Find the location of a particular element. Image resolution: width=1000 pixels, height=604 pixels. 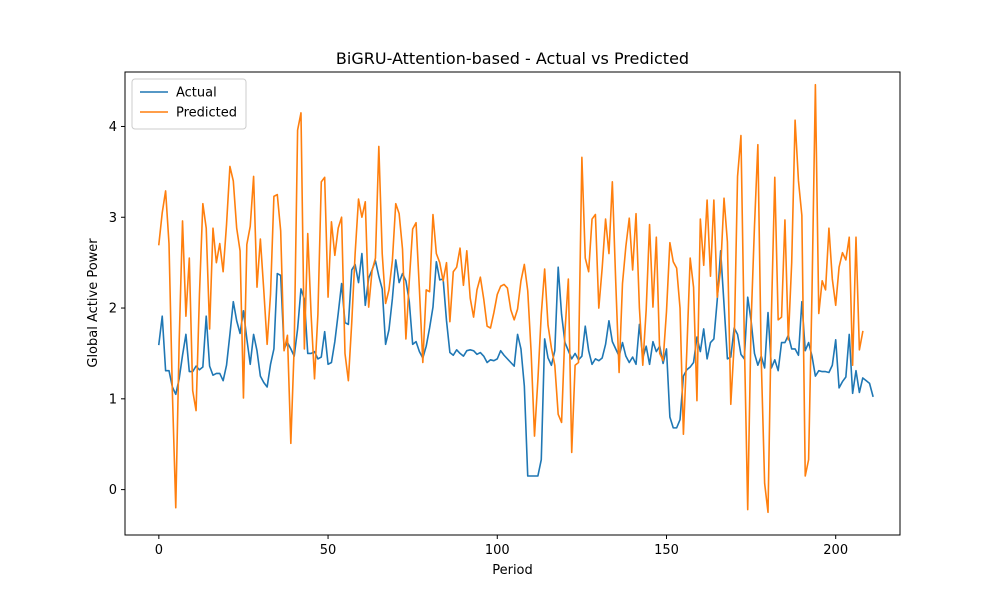

x-tick-label: 100 is located at coordinates (497, 550).